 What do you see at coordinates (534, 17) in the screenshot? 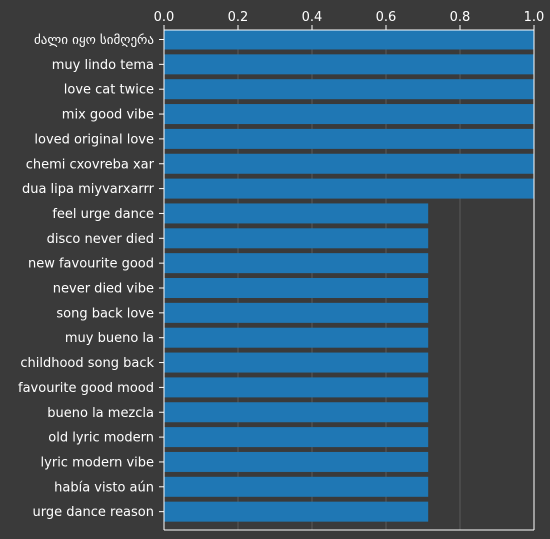
I see `x-tick-label: 1.0` at bounding box center [534, 17].